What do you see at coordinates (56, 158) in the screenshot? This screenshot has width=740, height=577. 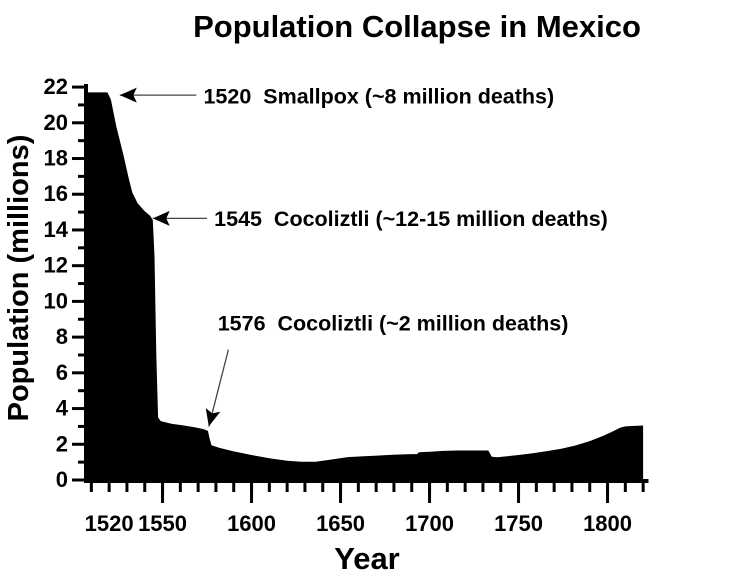 I see `y-tick-label: 18` at bounding box center [56, 158].